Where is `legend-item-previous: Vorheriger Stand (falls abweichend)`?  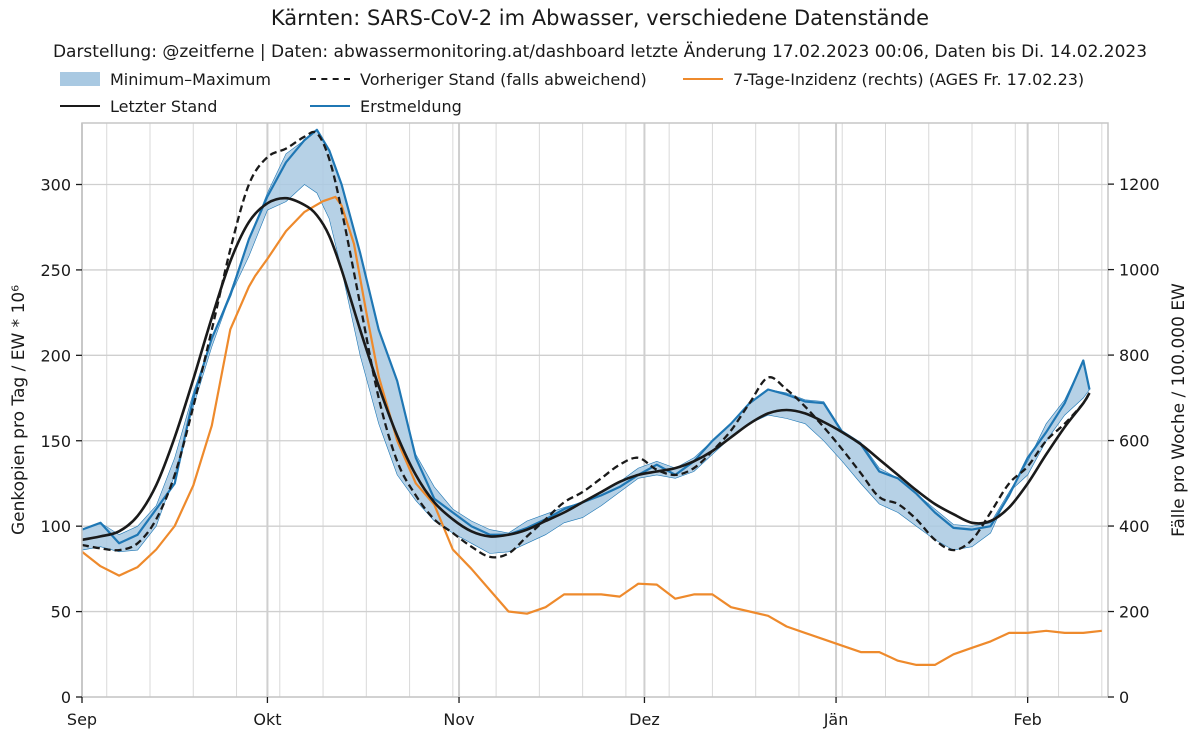
legend-item-previous: Vorheriger Stand (falls abweichend) is located at coordinates (478, 79).